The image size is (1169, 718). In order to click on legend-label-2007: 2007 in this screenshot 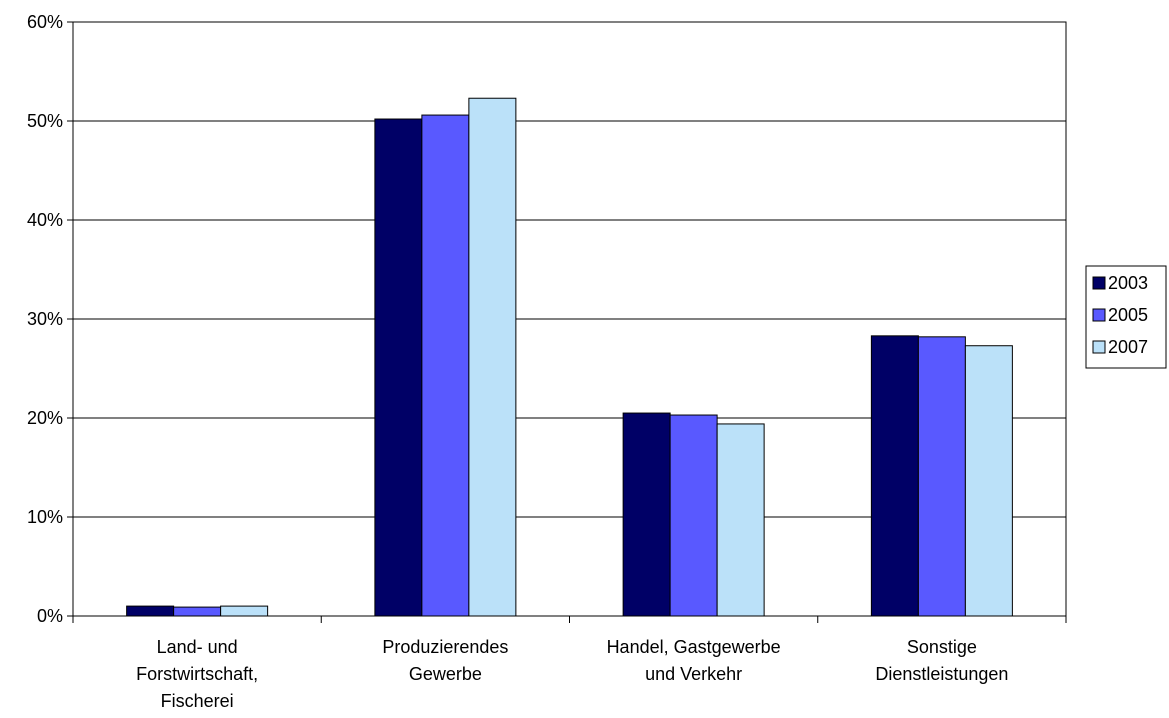, I will do `click(1128, 347)`.